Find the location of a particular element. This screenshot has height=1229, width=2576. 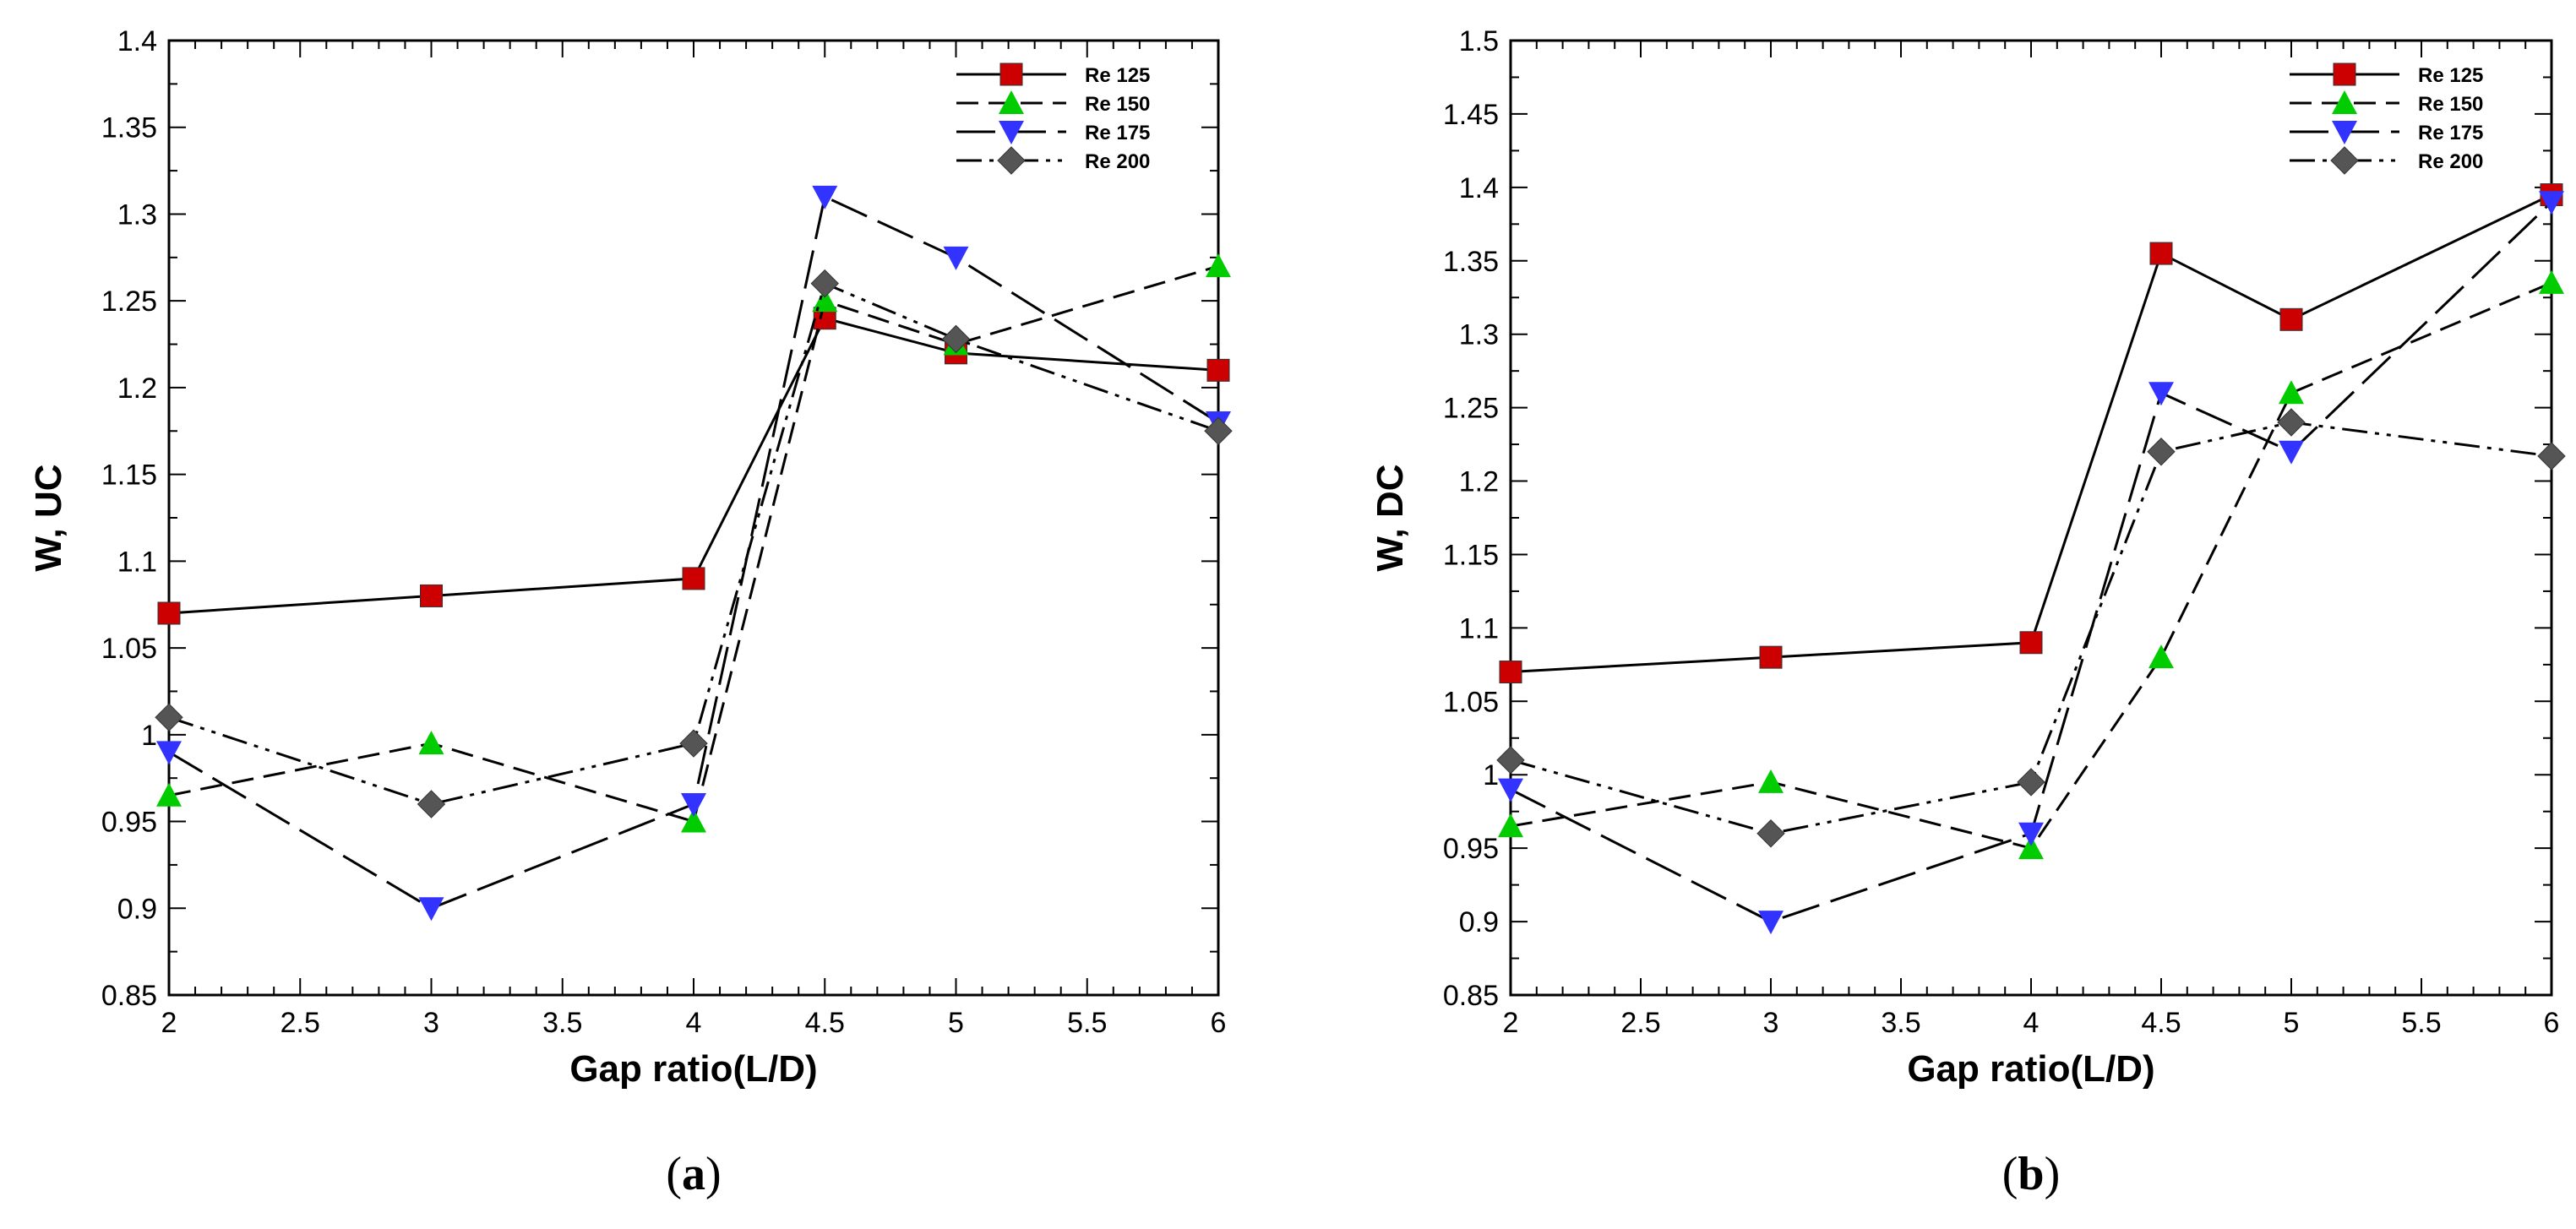

x-tick-label: 3.5 is located at coordinates (1901, 1023).